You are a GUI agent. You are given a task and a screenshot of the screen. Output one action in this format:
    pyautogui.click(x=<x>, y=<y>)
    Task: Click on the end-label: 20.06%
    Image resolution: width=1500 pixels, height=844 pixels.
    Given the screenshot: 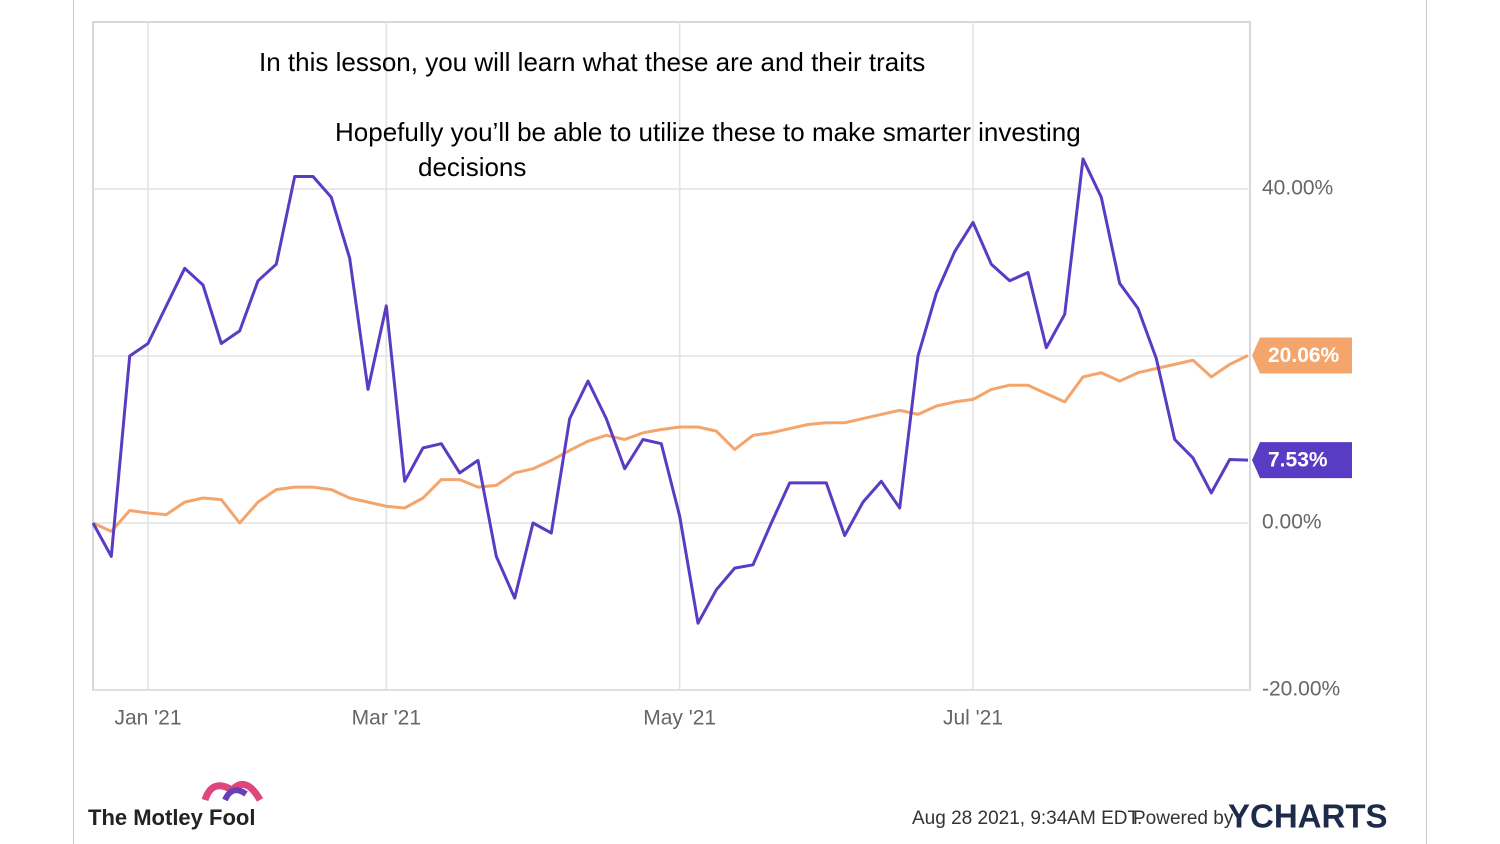 What is the action you would take?
    pyautogui.click(x=1304, y=355)
    